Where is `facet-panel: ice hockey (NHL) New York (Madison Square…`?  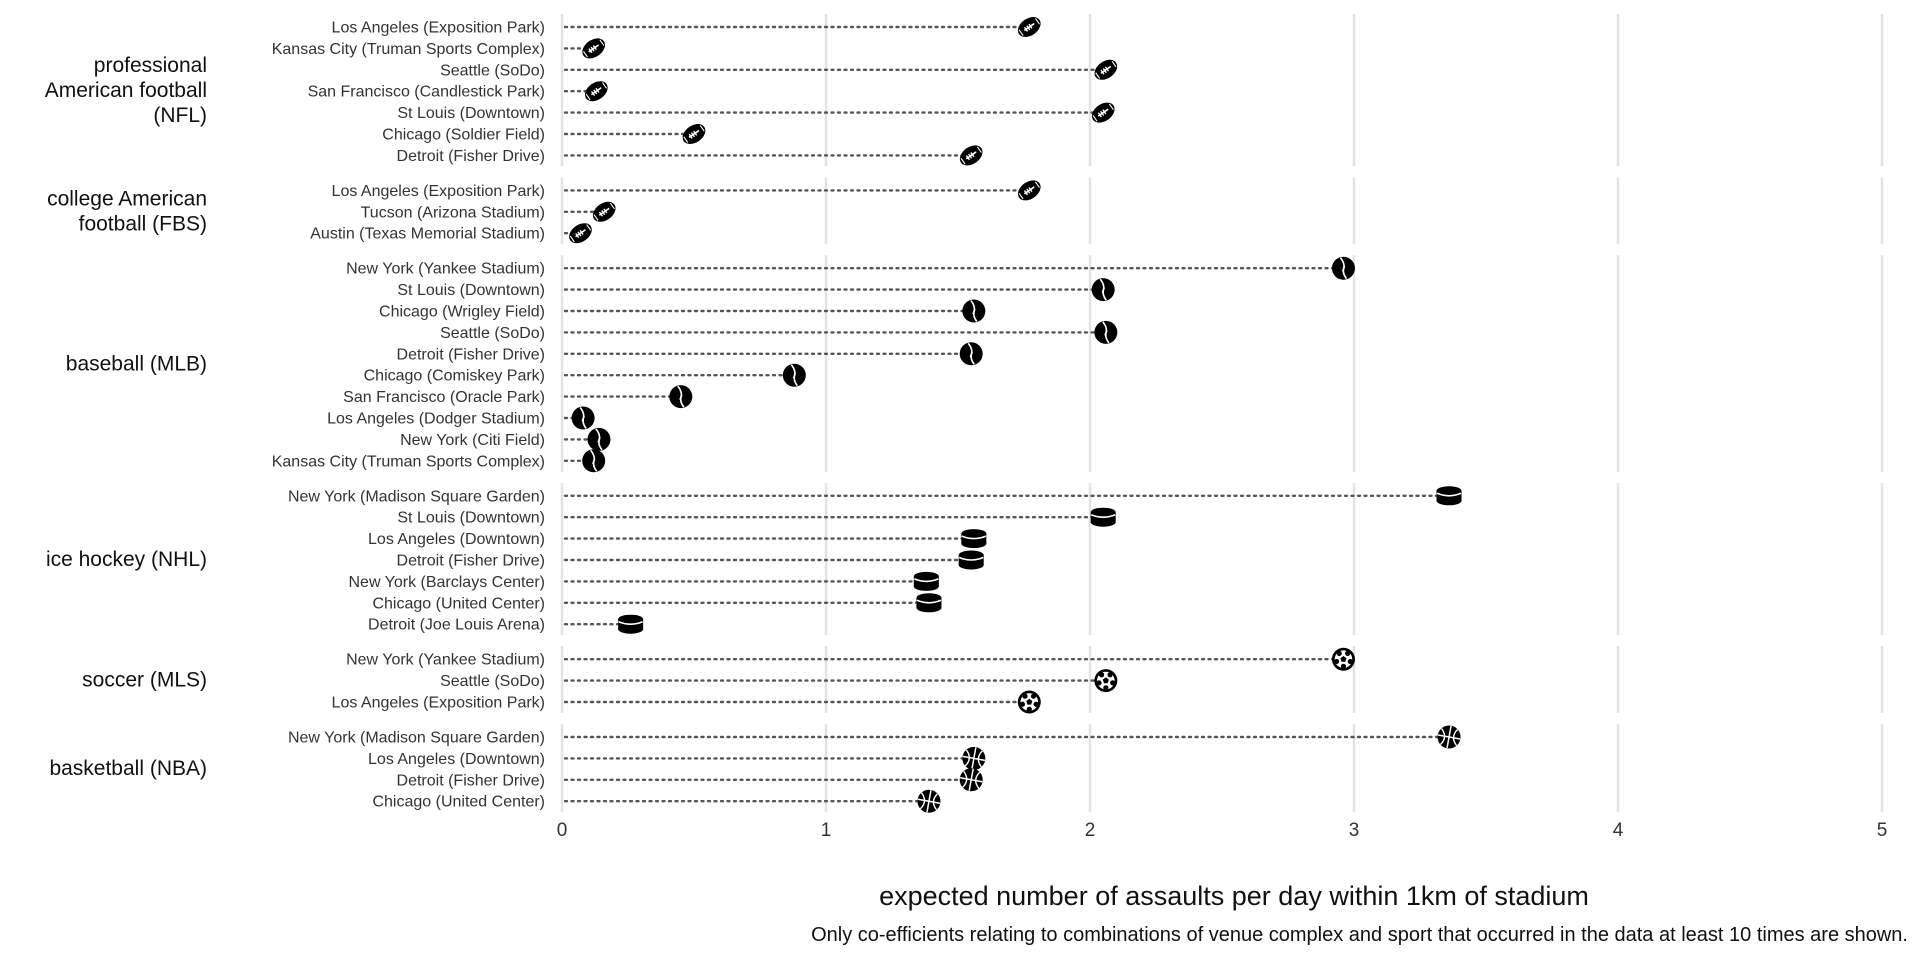
facet-panel: ice hockey (NHL) New York (Madison Square… is located at coordinates (754, 560).